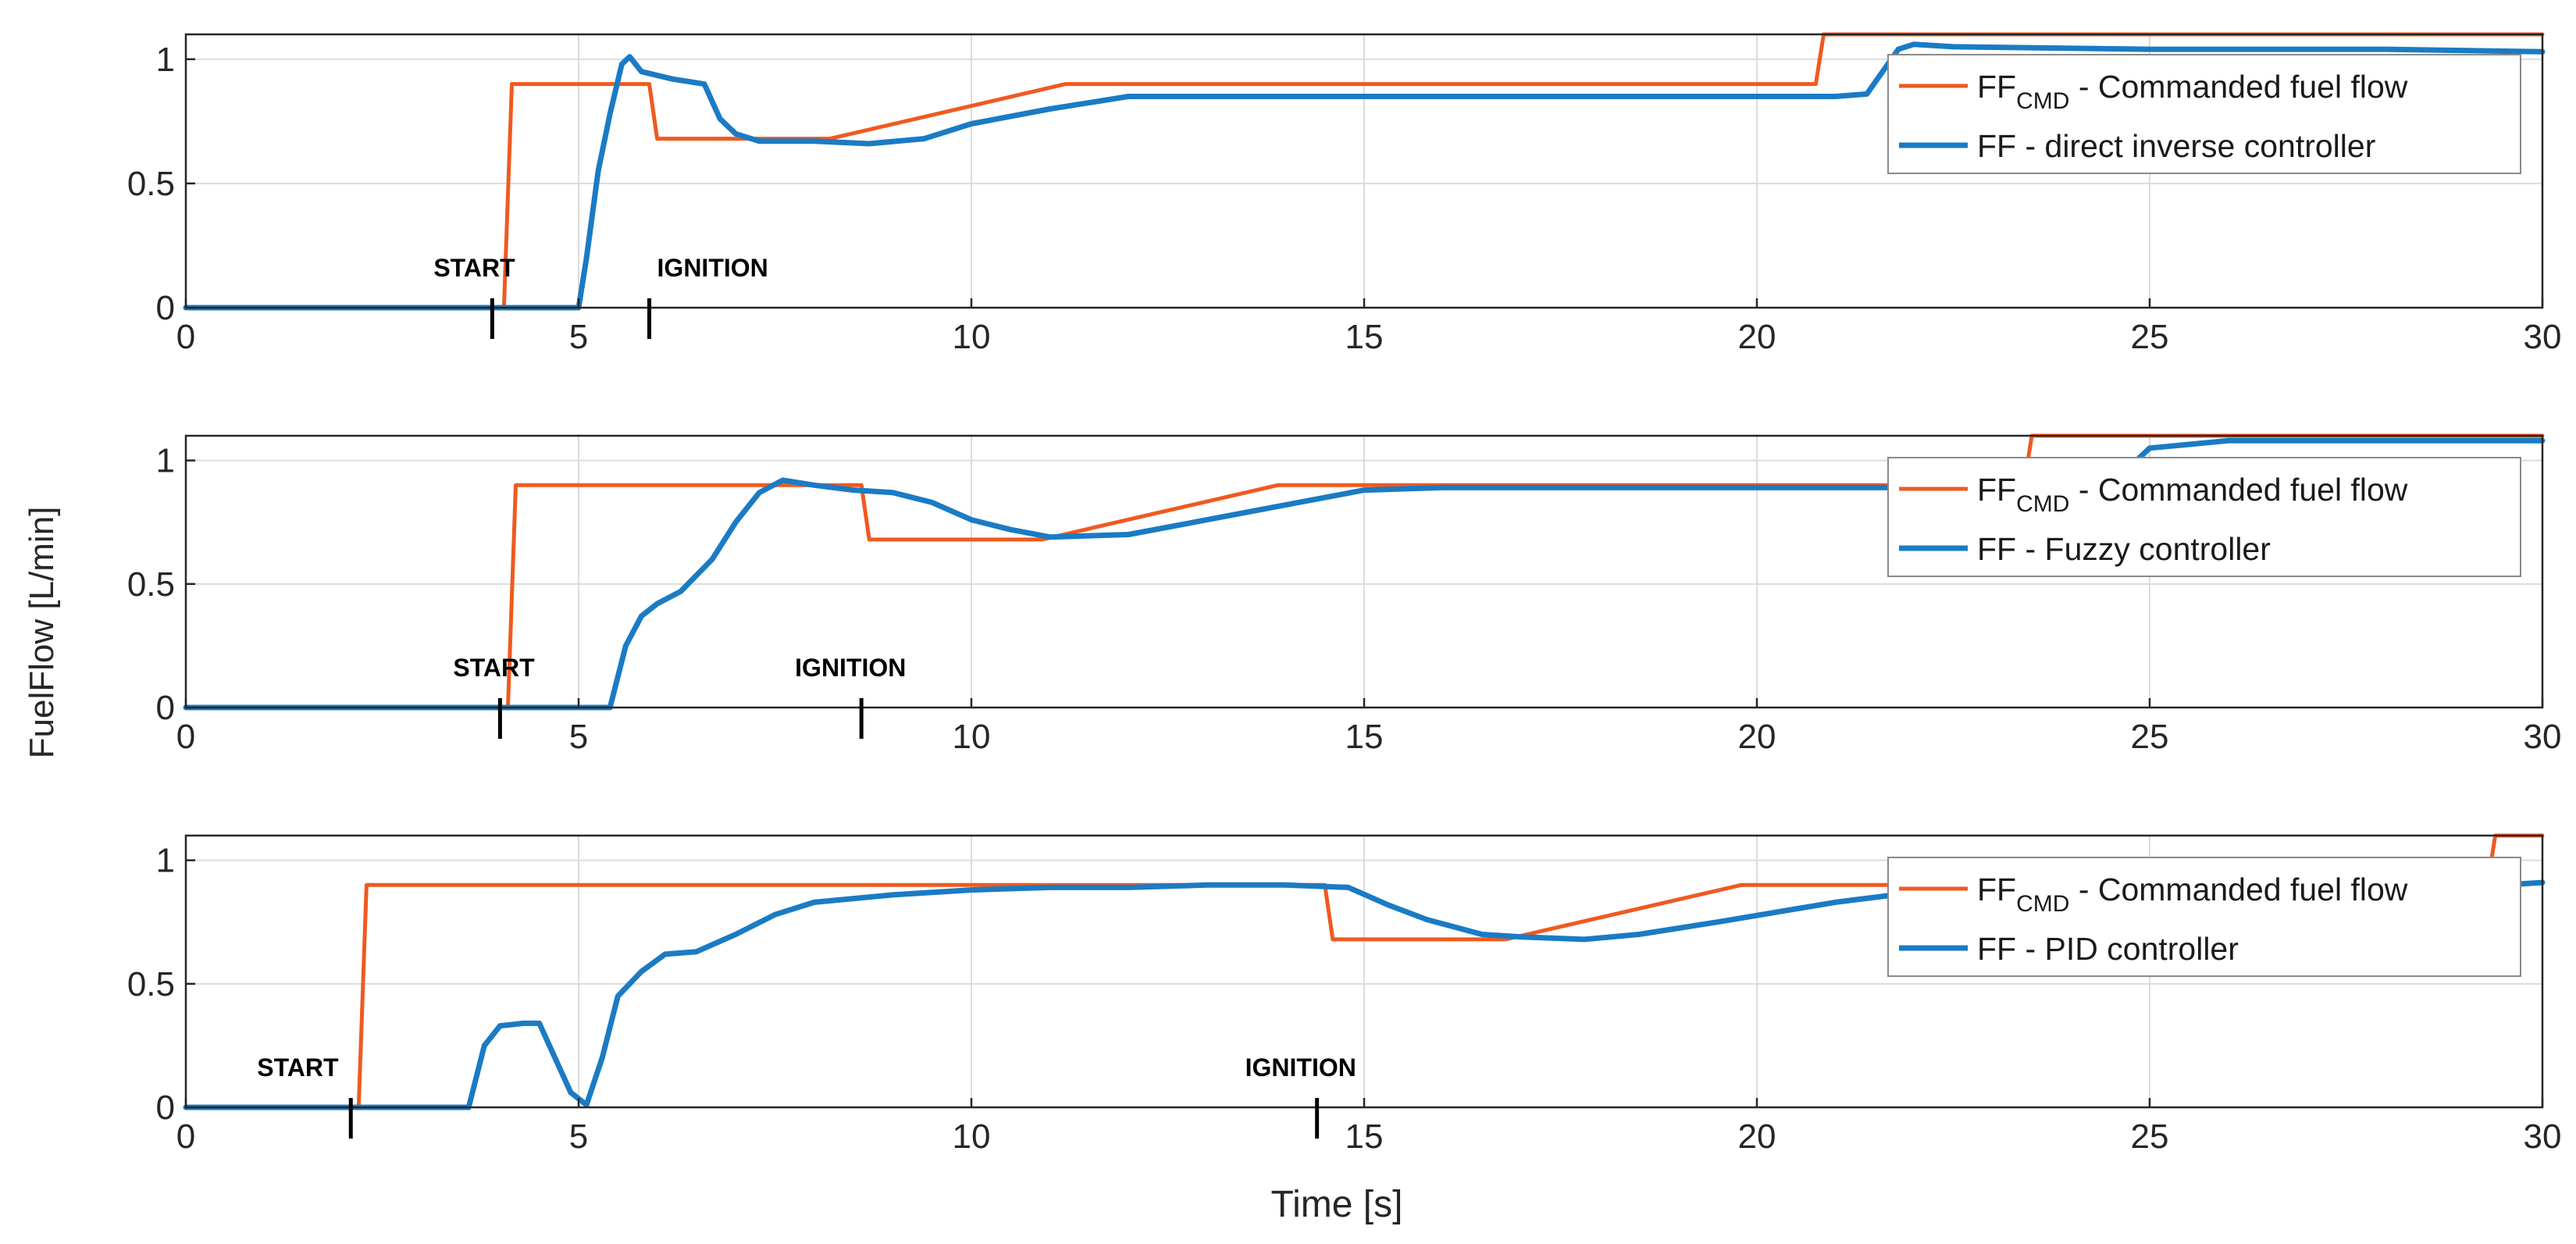 This screenshot has height=1244, width=2576. What do you see at coordinates (2124, 549) in the screenshot?
I see `legend-controller-label: FF - Fuzzy controller` at bounding box center [2124, 549].